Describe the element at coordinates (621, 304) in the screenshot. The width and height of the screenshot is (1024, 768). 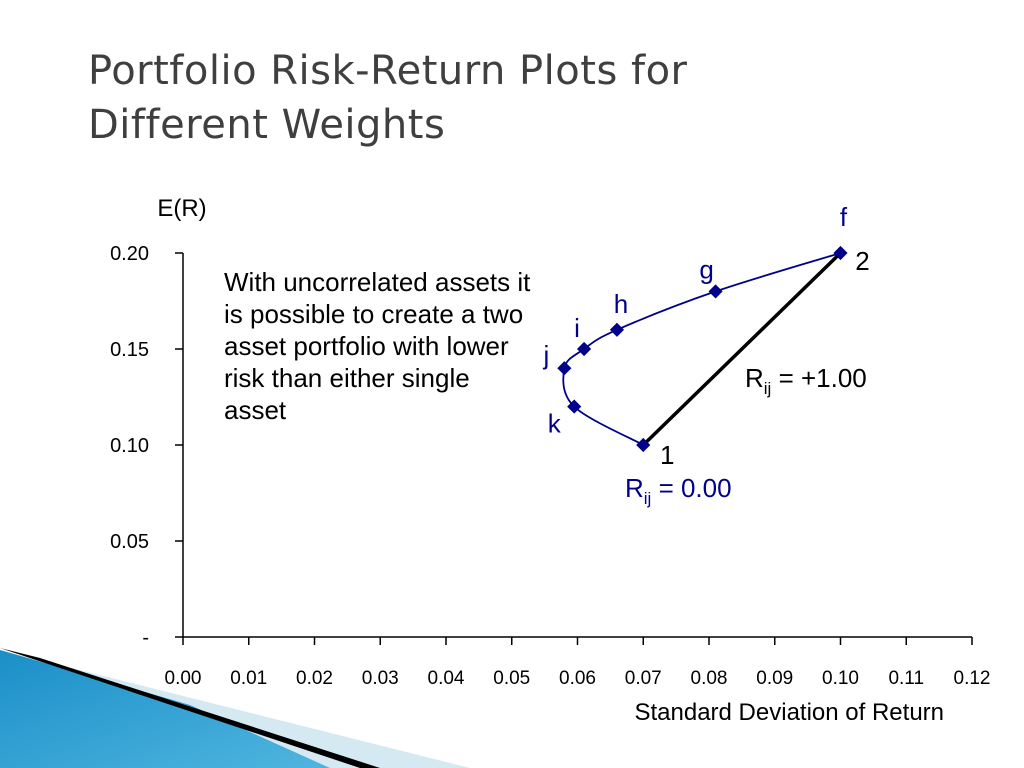
I see `data-point-label-h: h` at that location.